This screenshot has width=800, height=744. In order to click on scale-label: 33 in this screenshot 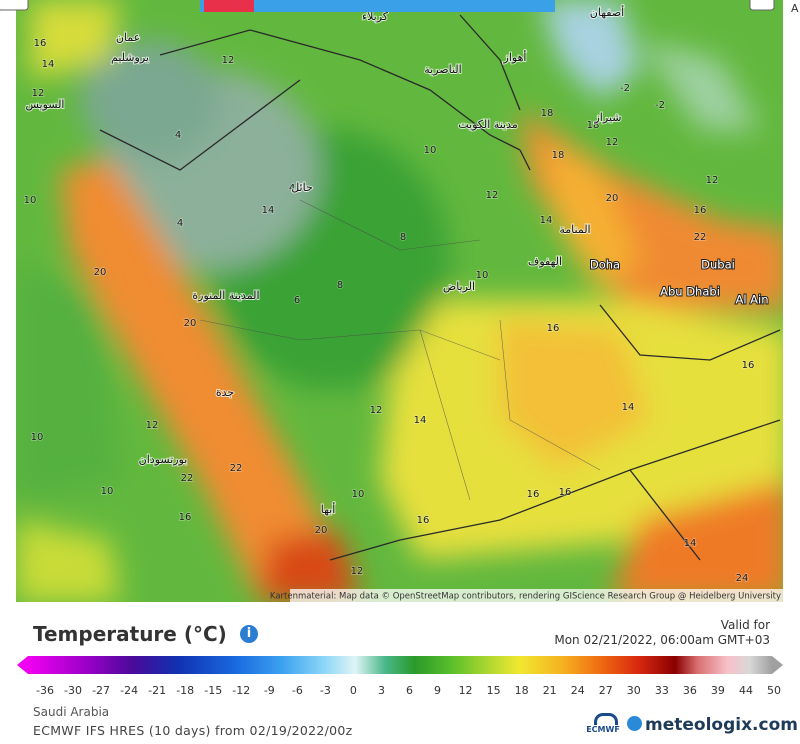, I will do `click(661, 690)`.